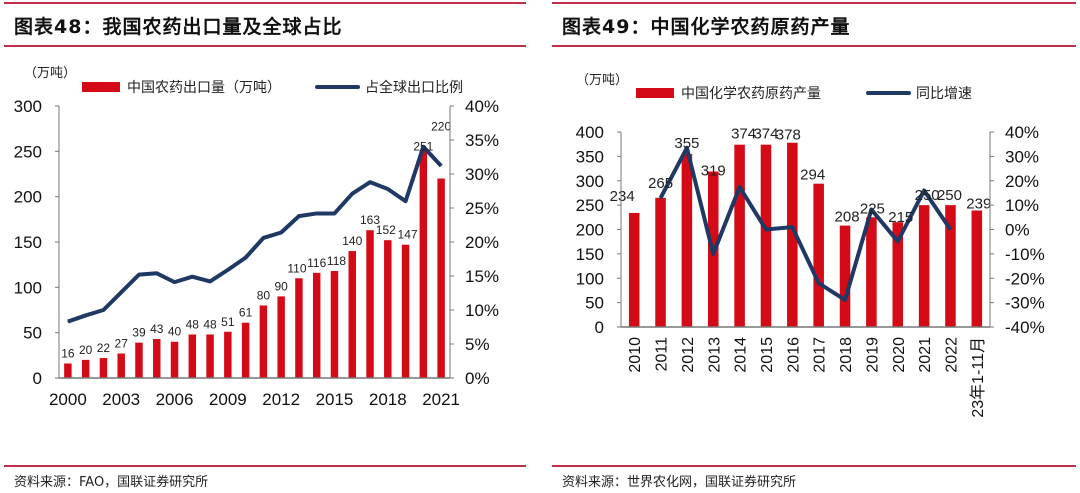  Describe the element at coordinates (482, 276) in the screenshot. I see `y2-tick-label: 15%` at that location.